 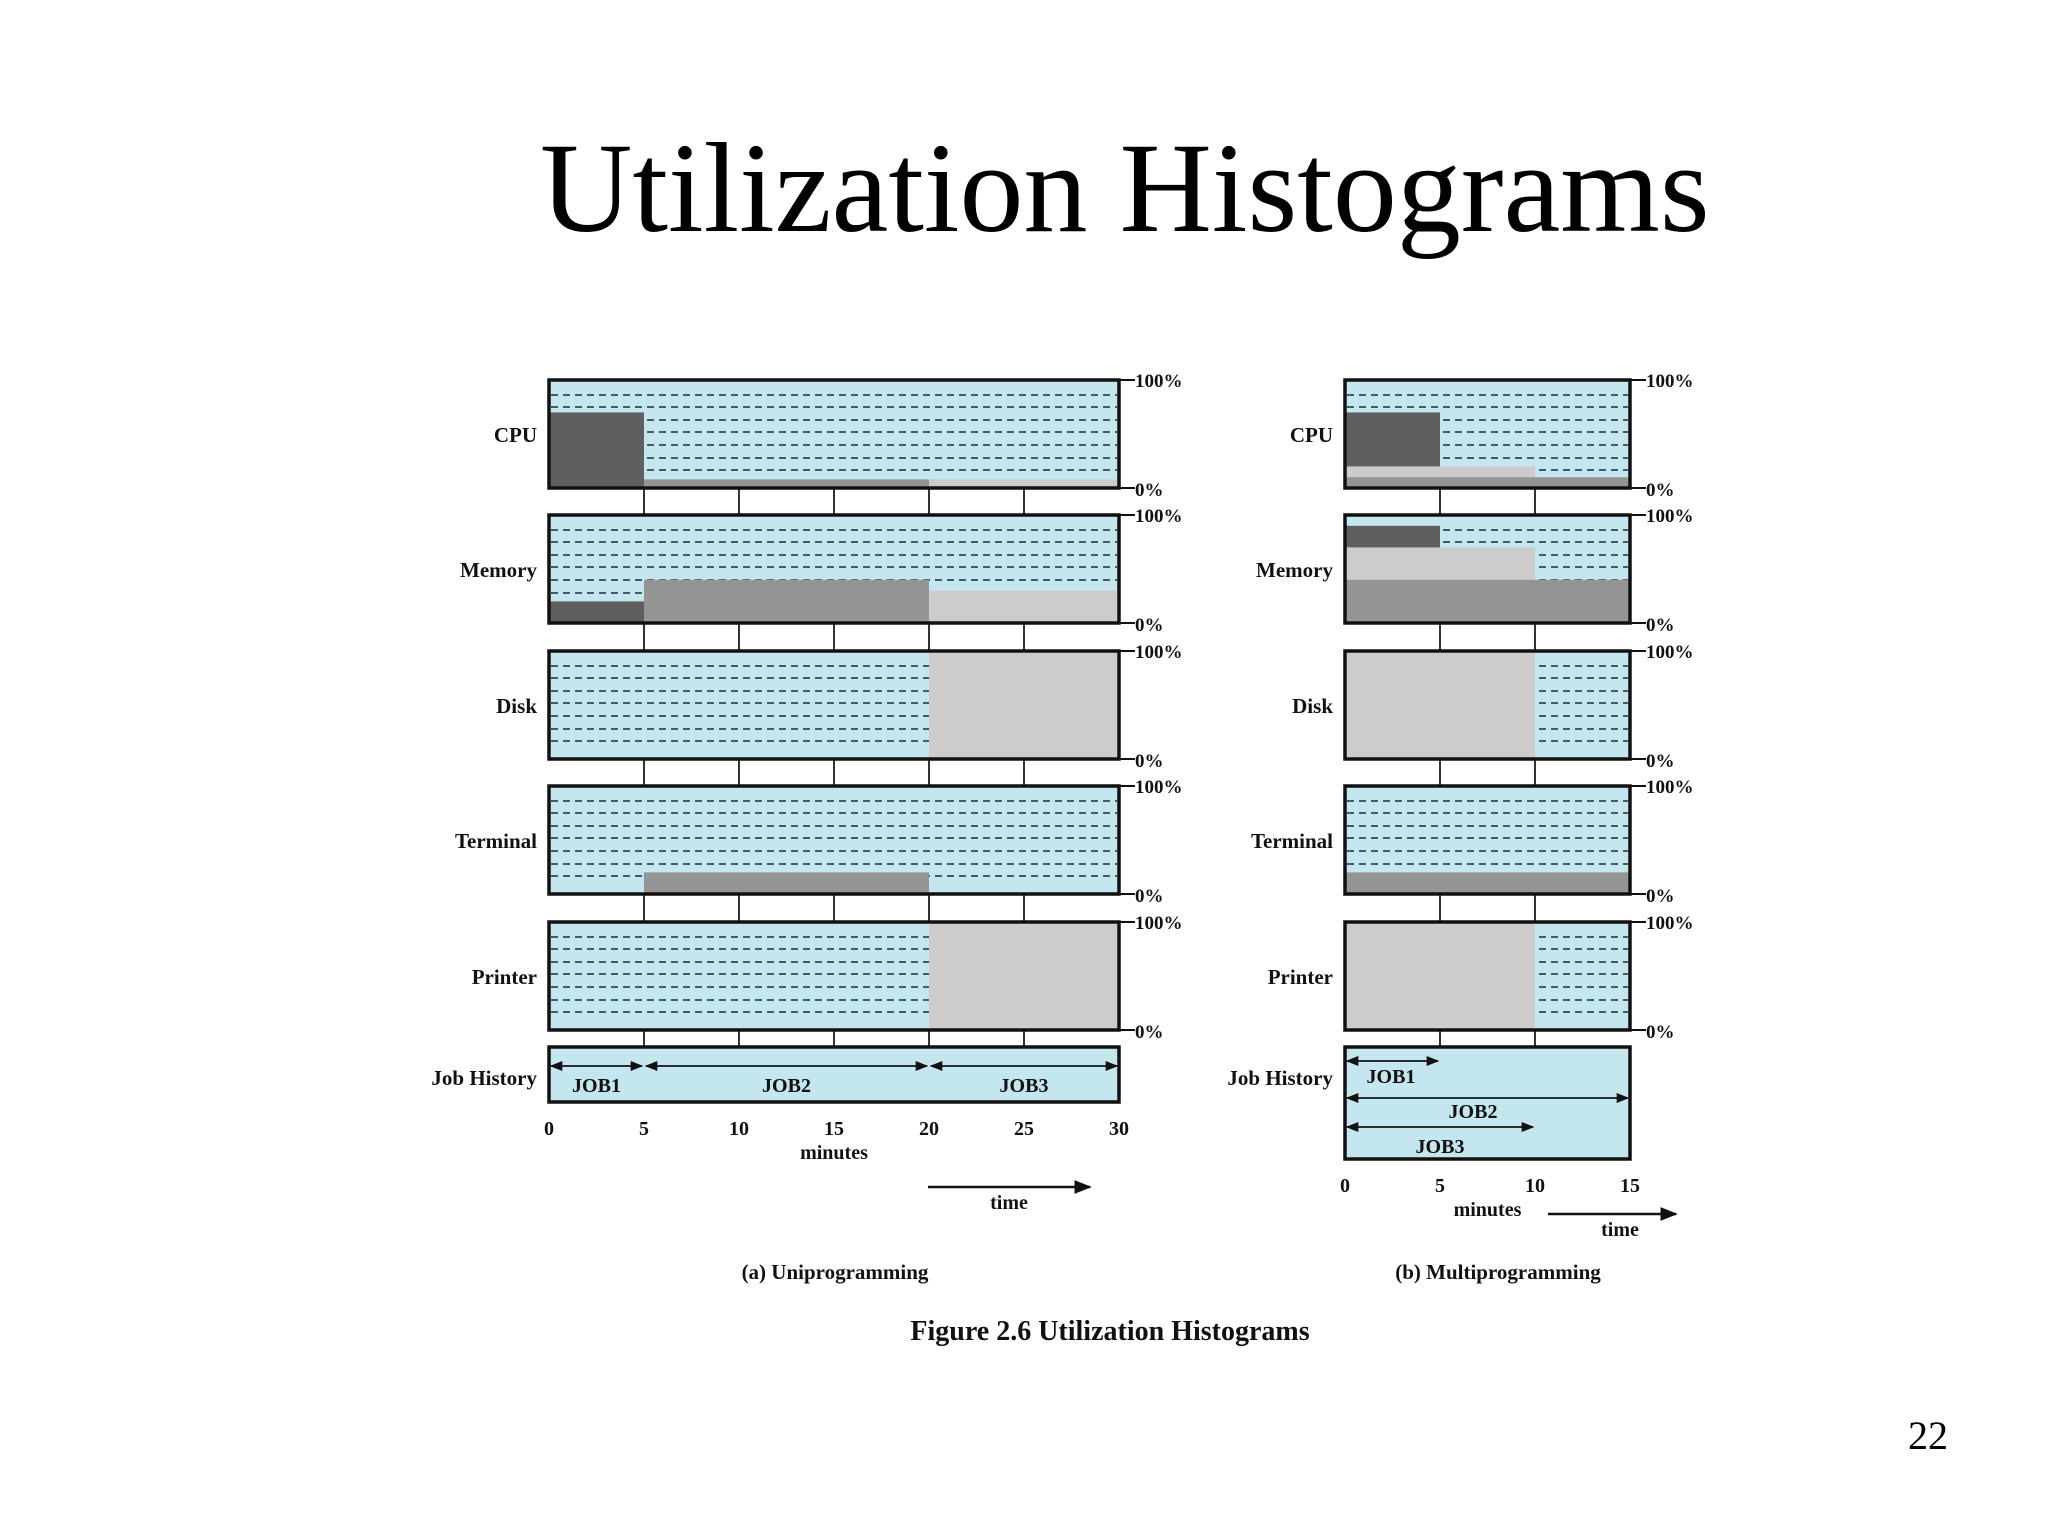 I want to click on multi-row-label-cpu: CPU, so click(x=1311, y=435).